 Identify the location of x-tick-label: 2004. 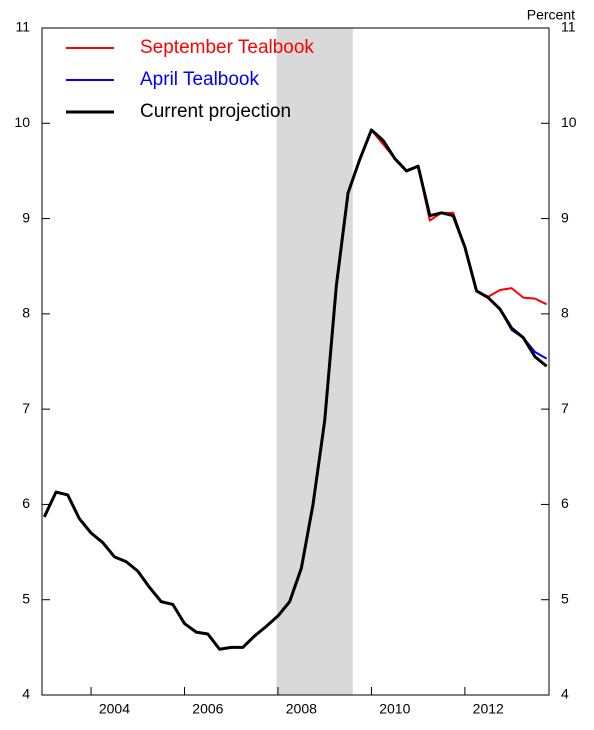
(114, 709).